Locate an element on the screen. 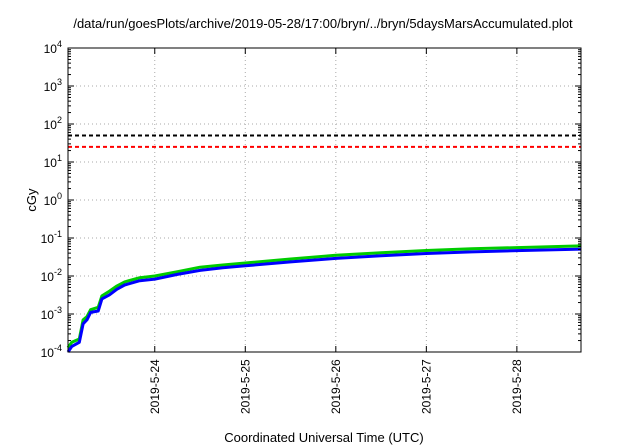  y-tick-label: 10⁻⁴ is located at coordinates (51, 351).